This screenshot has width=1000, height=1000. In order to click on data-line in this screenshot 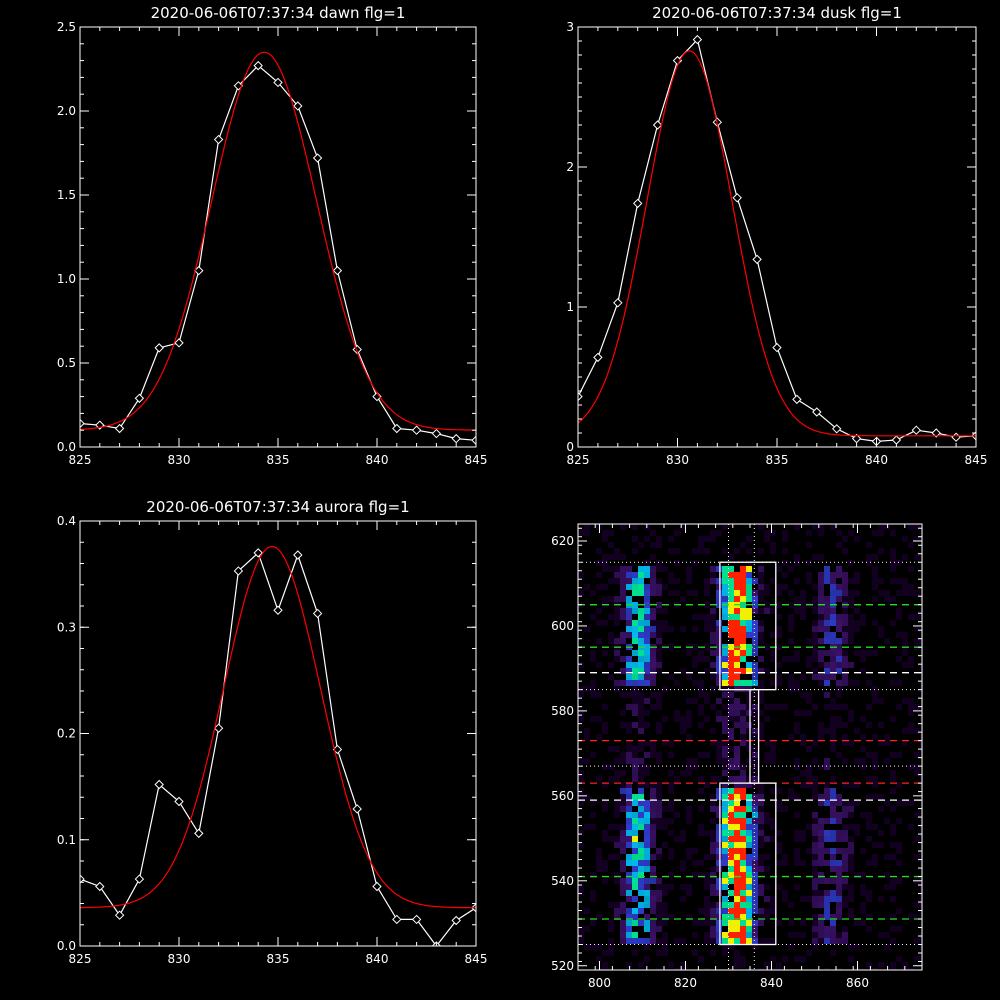, I will do `click(278, 252)`.